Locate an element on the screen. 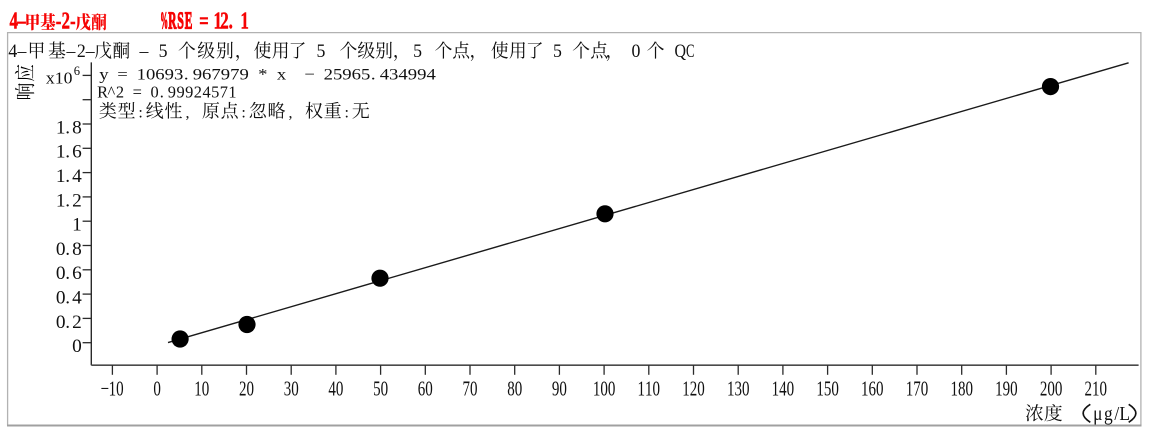 The height and width of the screenshot is (436, 1149). svg-text: S is located at coordinates (180, 21).